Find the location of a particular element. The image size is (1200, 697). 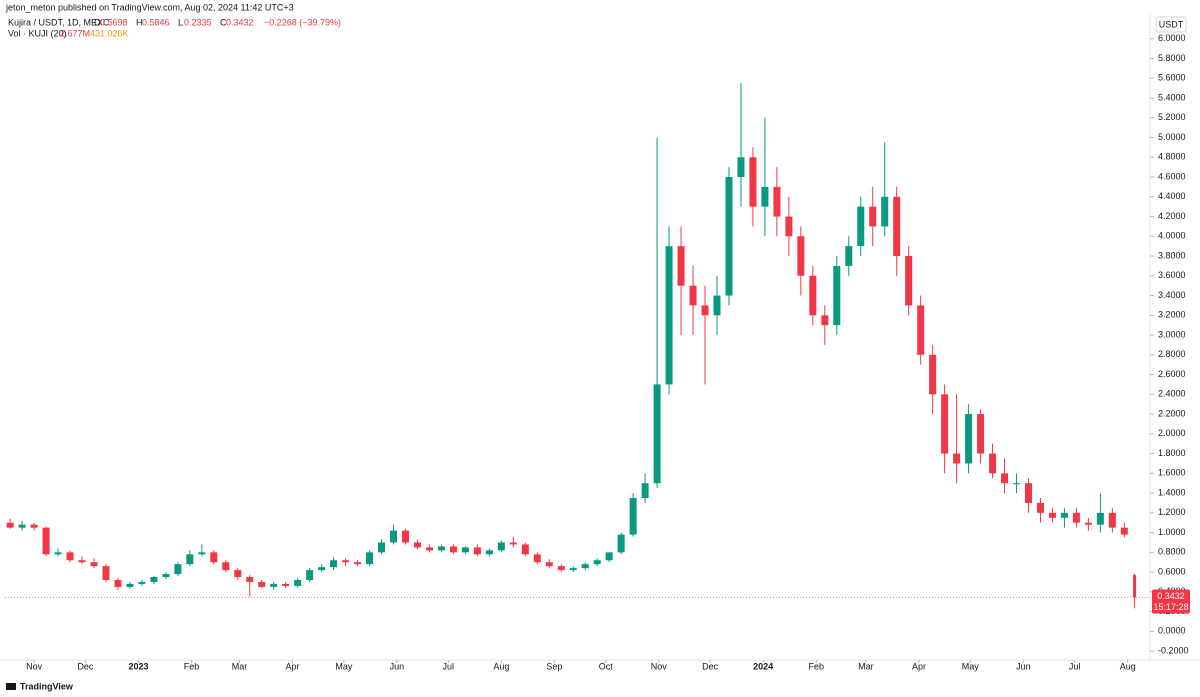

y-tick-label: 5.4000 is located at coordinates (1172, 97).